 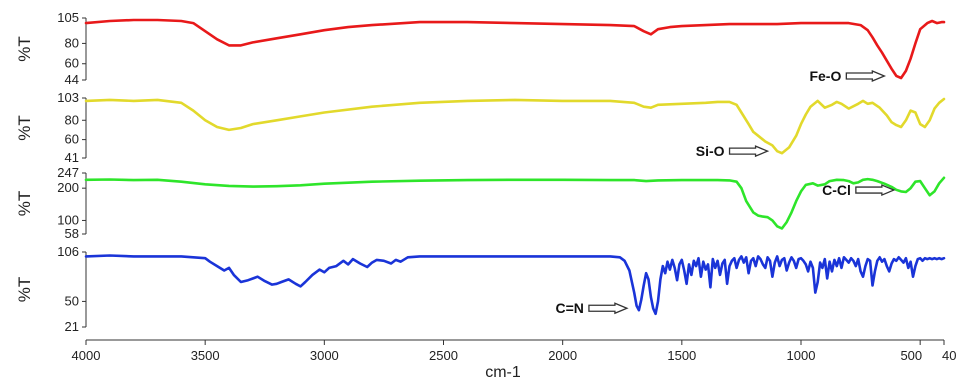 I want to click on annotation-label: Fe-O, so click(x=825, y=76).